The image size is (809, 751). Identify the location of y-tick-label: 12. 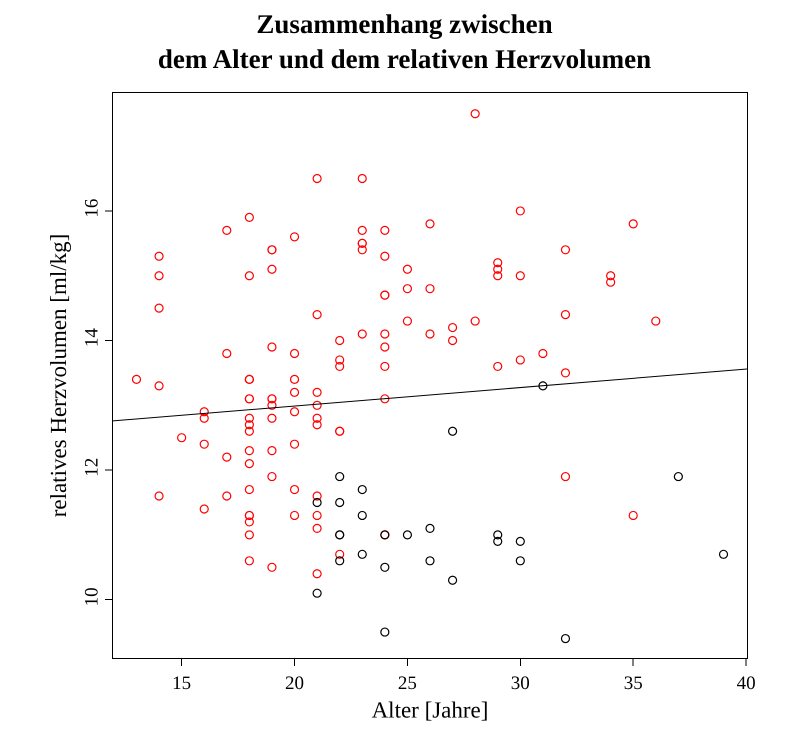
(91, 467).